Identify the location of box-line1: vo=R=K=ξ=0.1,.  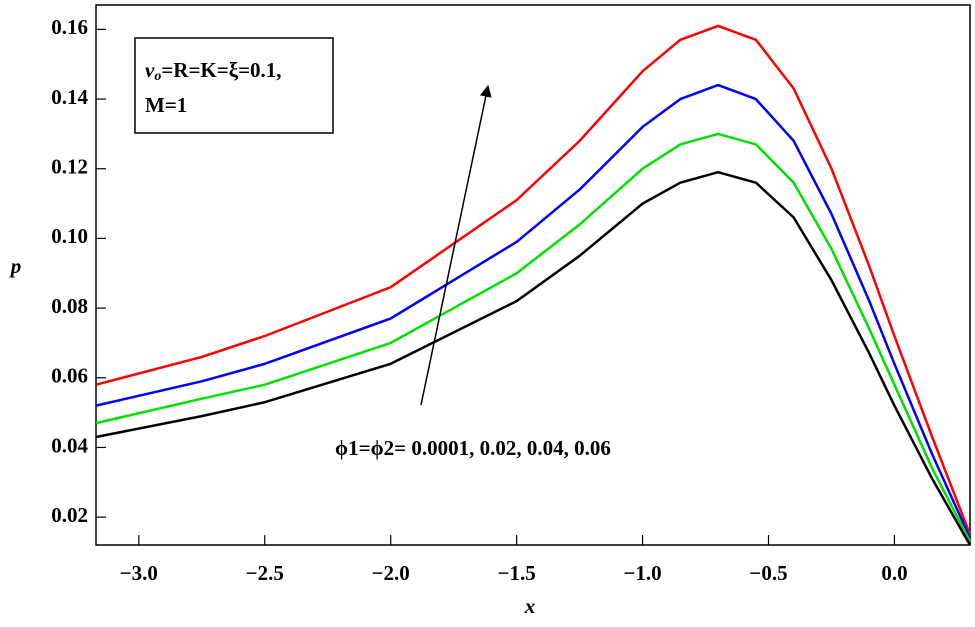
(213, 71).